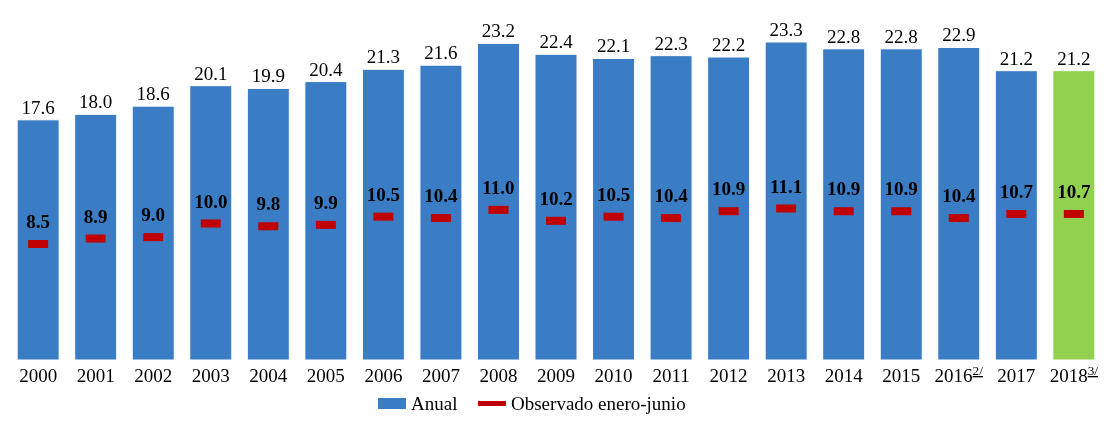 Image resolution: width=1111 pixels, height=422 pixels. I want to click on data-label: 22.2, so click(728, 45).